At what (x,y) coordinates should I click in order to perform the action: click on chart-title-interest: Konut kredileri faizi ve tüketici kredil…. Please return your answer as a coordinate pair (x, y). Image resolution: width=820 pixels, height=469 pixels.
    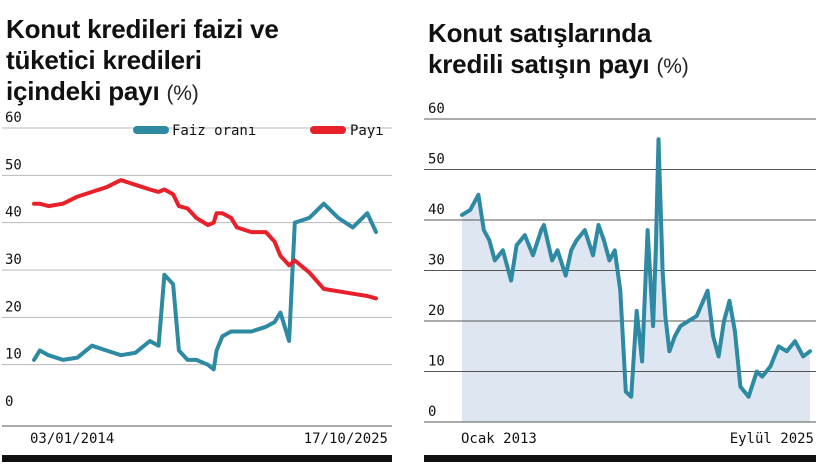
    Looking at the image, I should click on (142, 61).